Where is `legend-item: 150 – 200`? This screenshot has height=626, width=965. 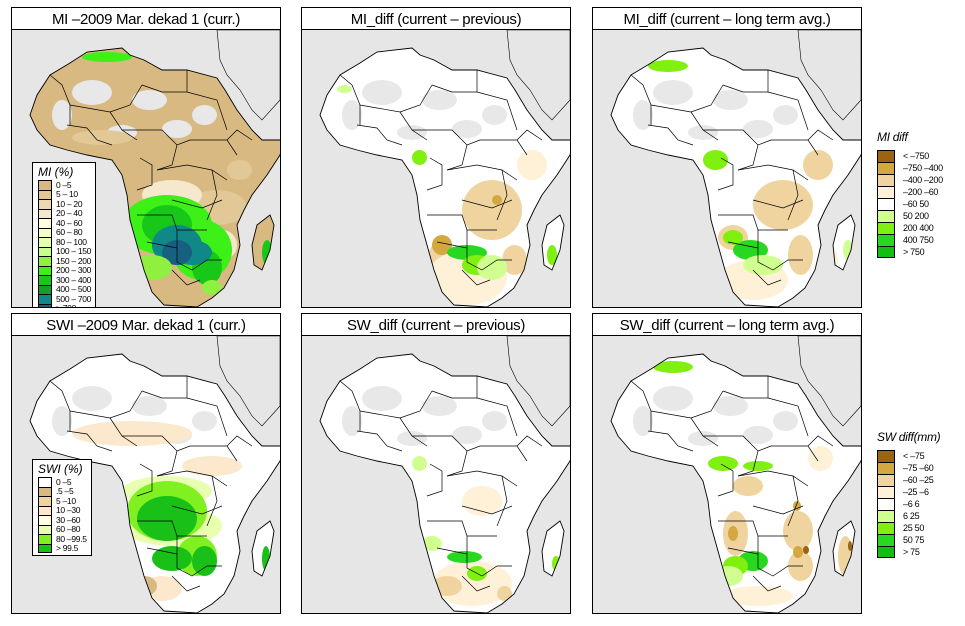 legend-item: 150 – 200 is located at coordinates (64, 261).